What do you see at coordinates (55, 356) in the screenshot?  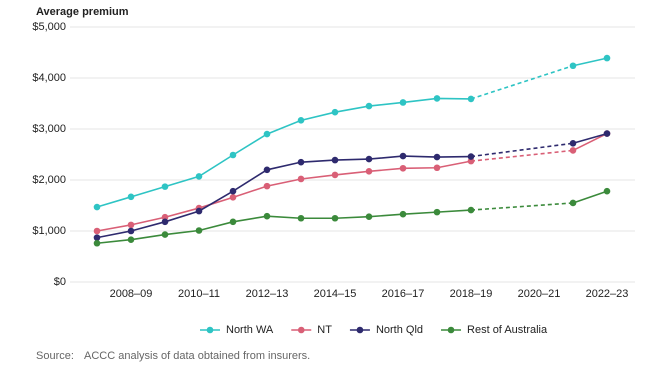 I see `source-label: Source:` at bounding box center [55, 356].